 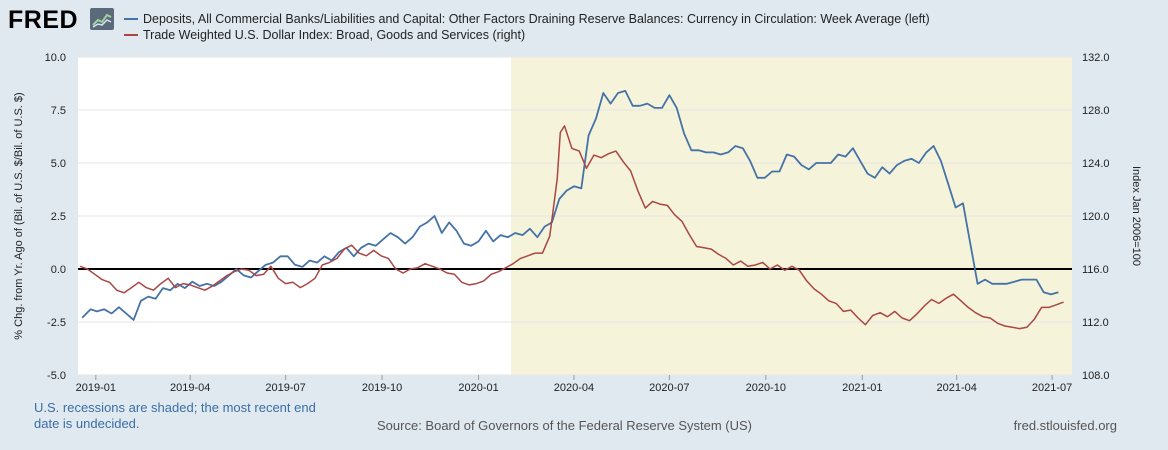 What do you see at coordinates (190, 388) in the screenshot?
I see `x-tick-label: 2019-04` at bounding box center [190, 388].